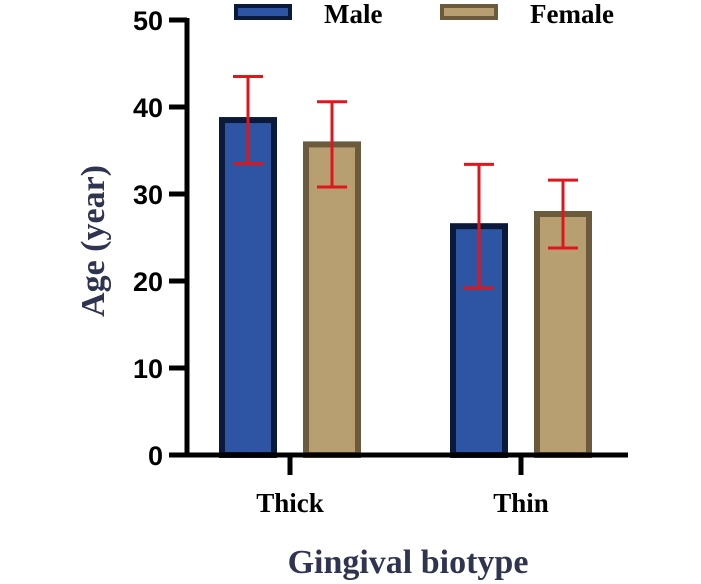 The height and width of the screenshot is (584, 701). Describe the element at coordinates (148, 21) in the screenshot. I see `y-tick-label: 50` at that location.